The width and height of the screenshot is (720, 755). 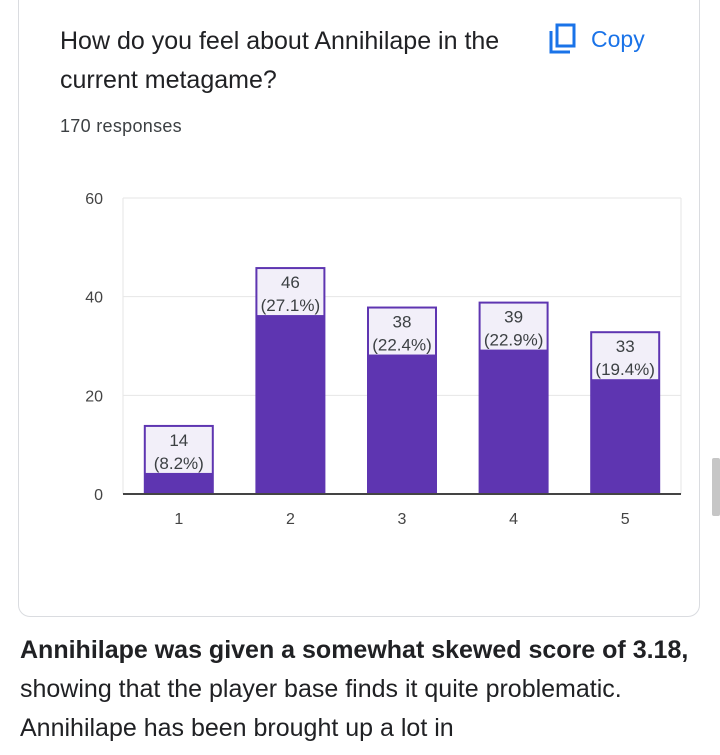 I want to click on copy-label: Copy, so click(x=618, y=38).